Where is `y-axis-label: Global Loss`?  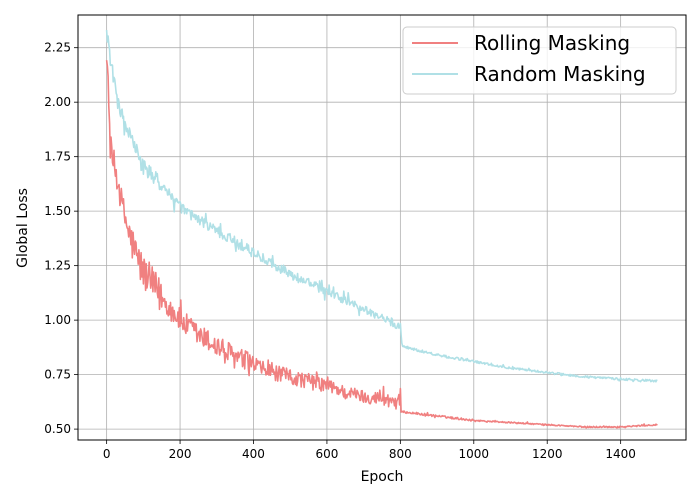
y-axis-label: Global Loss is located at coordinates (23, 228).